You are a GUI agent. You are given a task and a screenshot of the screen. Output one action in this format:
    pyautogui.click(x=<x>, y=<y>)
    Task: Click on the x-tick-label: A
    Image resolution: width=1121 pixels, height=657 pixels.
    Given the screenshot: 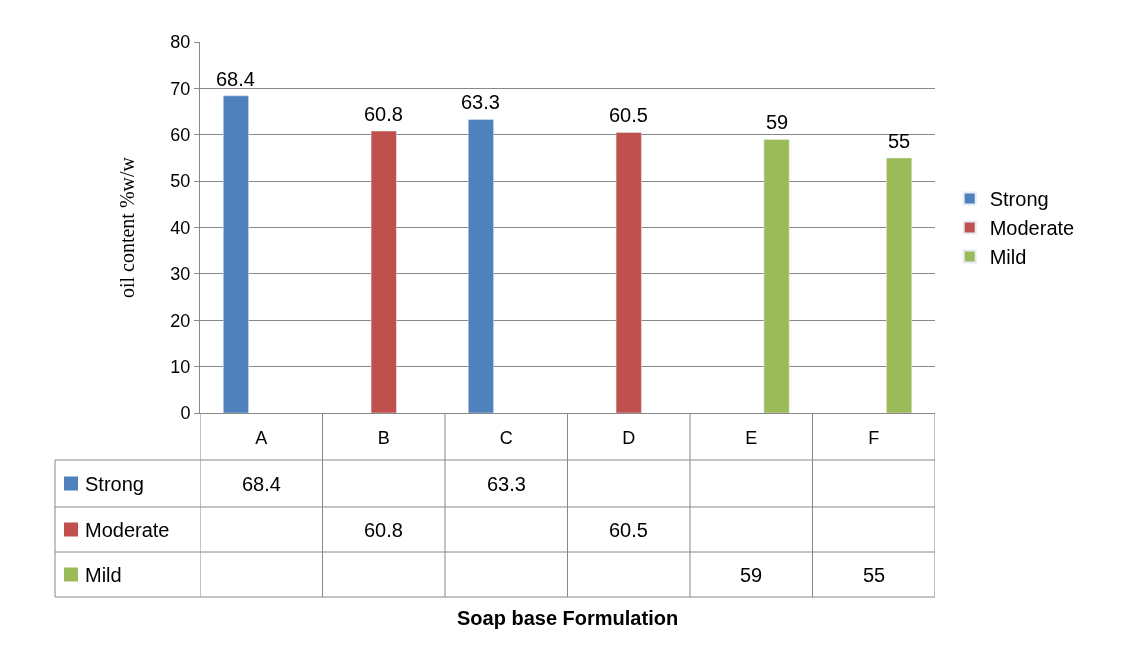 What is the action you would take?
    pyautogui.click(x=261, y=437)
    